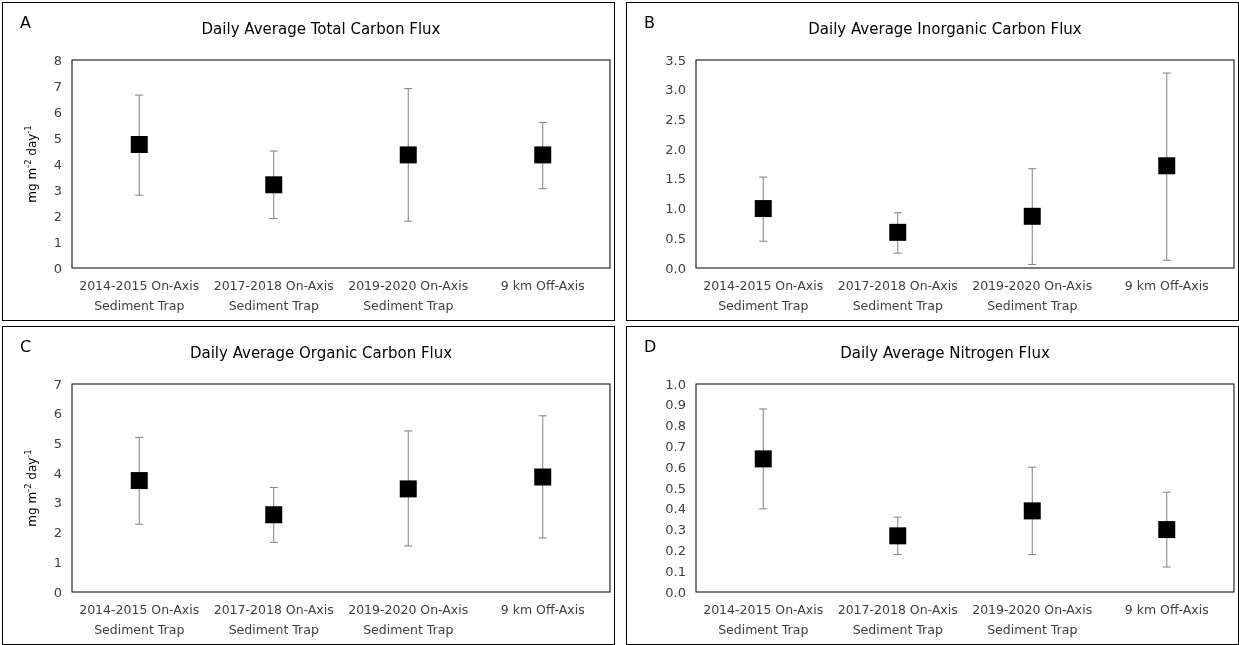  What do you see at coordinates (321, 29) in the screenshot?
I see `chart-title: Daily Average Total Carbon Flux` at bounding box center [321, 29].